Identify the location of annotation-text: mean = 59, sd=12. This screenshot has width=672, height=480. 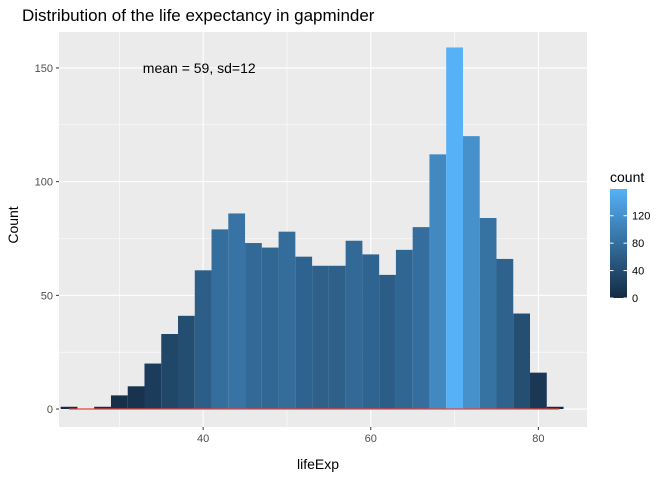
(199, 68).